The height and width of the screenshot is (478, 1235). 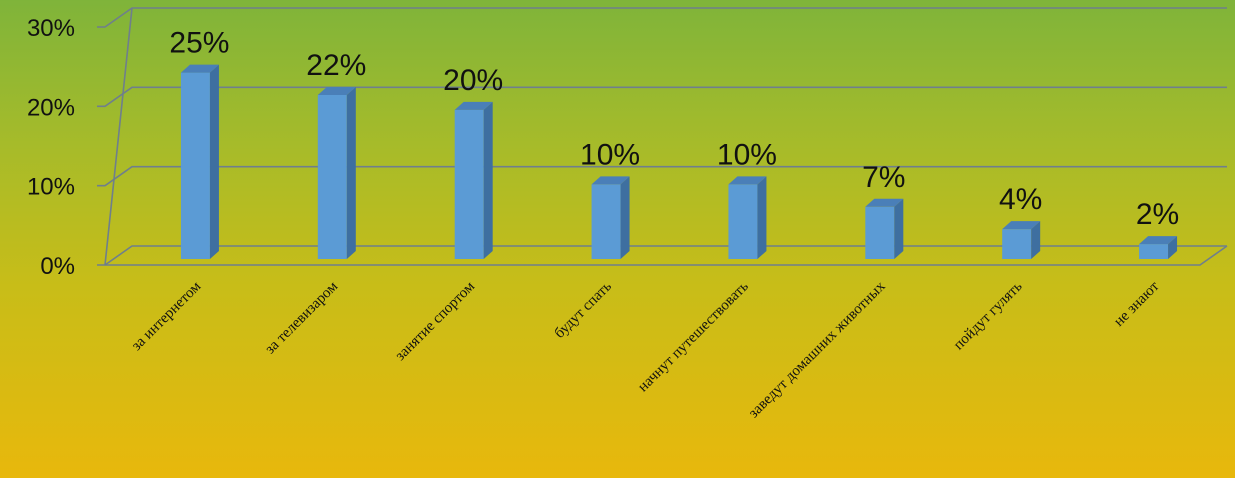 I want to click on data-label: 20%, so click(x=473, y=80).